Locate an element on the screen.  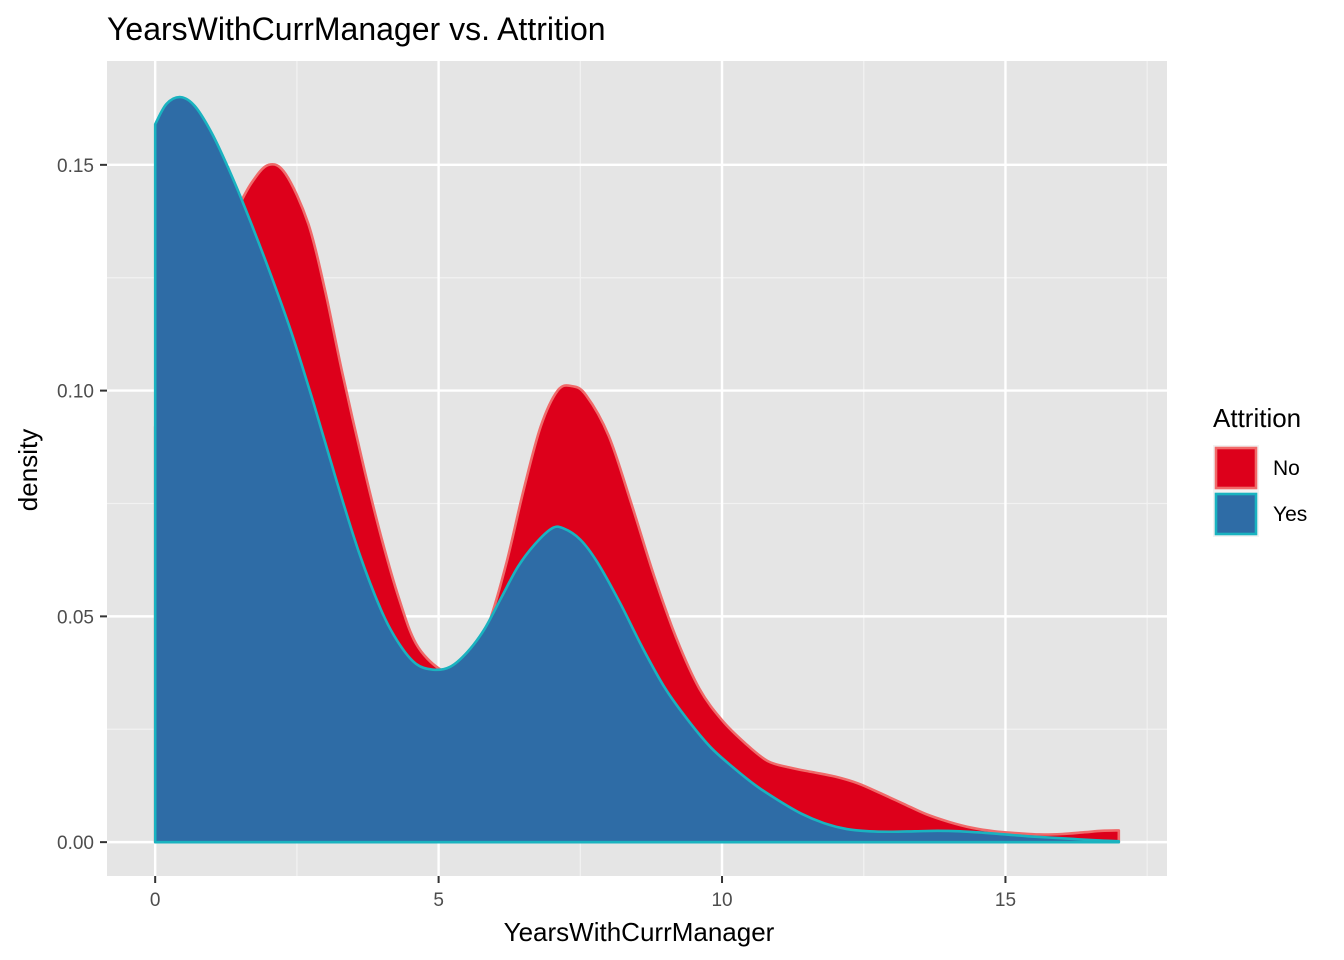
y-tick-label: 0.15 is located at coordinates (75, 166).